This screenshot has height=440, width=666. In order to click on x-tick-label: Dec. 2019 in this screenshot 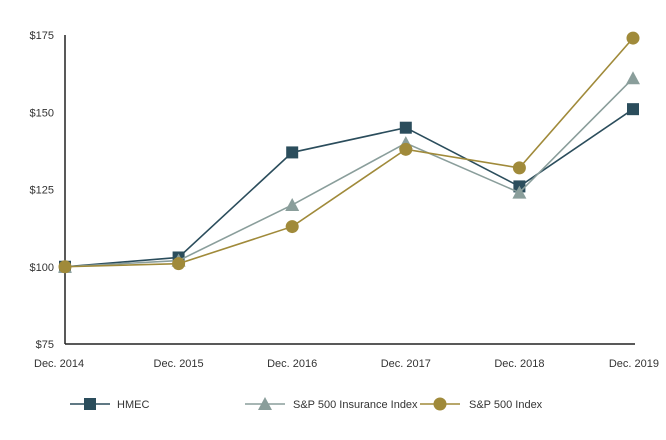, I will do `click(634, 364)`.